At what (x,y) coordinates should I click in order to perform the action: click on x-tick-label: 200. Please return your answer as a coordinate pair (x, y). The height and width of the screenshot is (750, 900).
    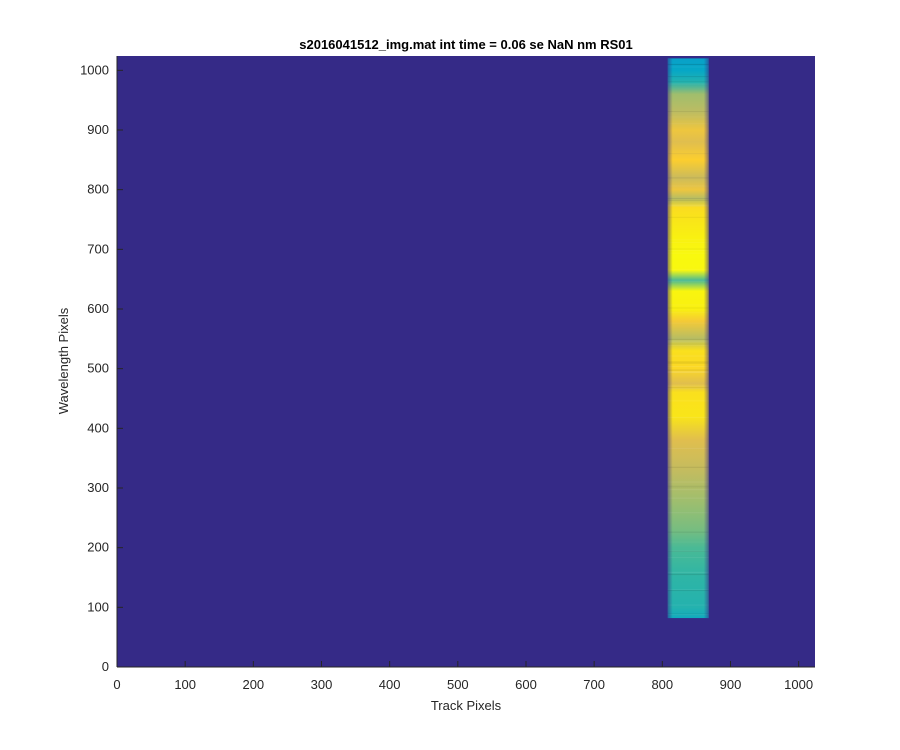
    Looking at the image, I should click on (253, 684).